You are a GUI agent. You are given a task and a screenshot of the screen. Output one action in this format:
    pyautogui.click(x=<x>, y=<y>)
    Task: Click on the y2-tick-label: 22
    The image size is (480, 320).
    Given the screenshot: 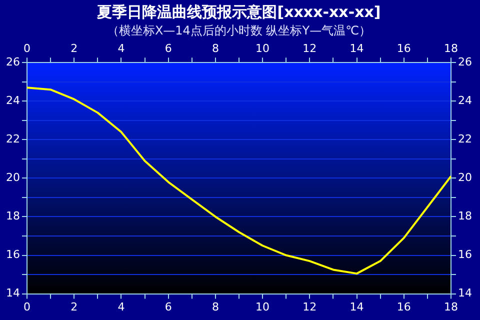 What is the action you would take?
    pyautogui.click(x=465, y=139)
    